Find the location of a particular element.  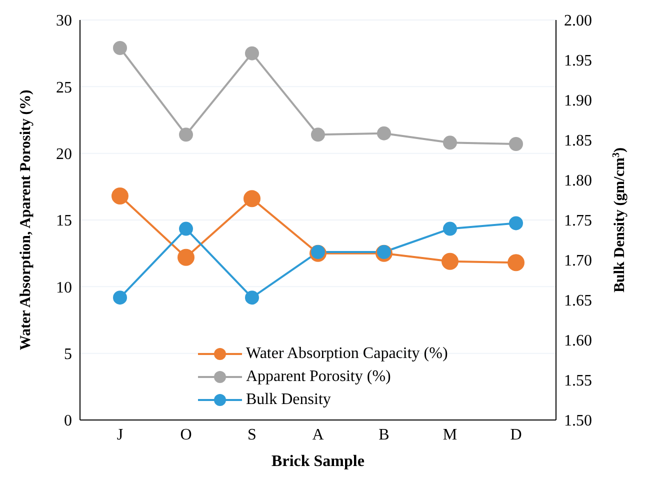

y2-tick-label: 1.70 is located at coordinates (578, 261).